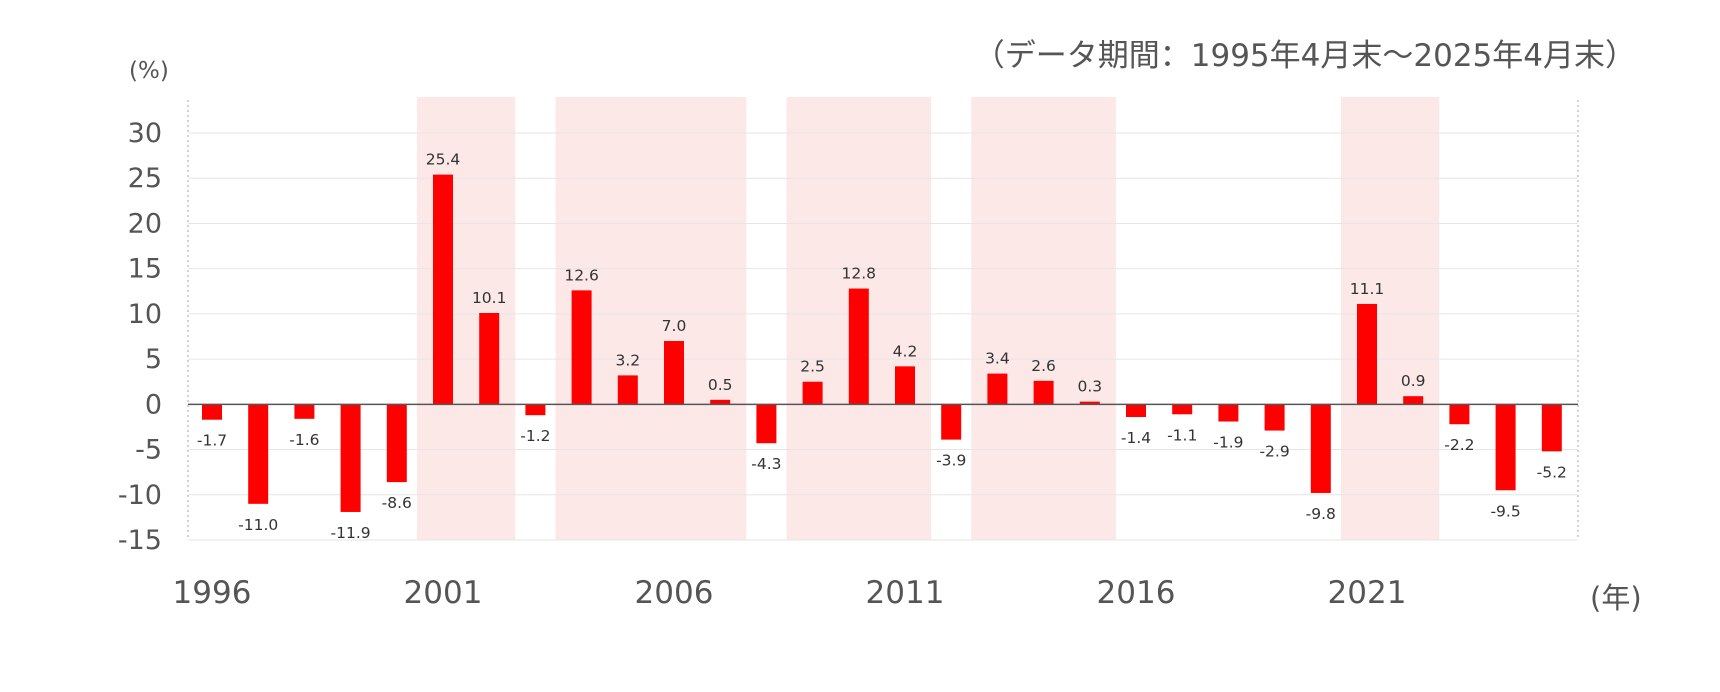  Describe the element at coordinates (1367, 289) in the screenshot. I see `data-label: 11.1` at that location.